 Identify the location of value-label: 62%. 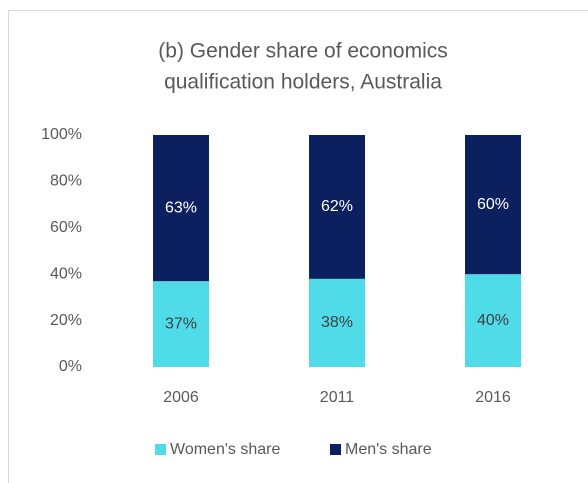
(337, 206).